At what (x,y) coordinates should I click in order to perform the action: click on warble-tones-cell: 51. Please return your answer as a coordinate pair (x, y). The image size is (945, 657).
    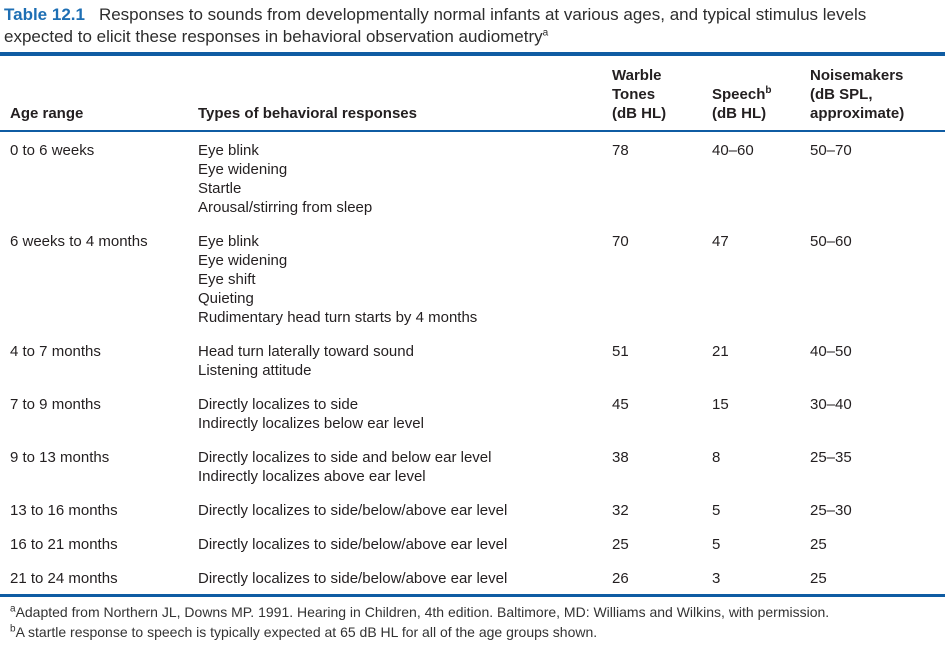
    Looking at the image, I should click on (620, 351).